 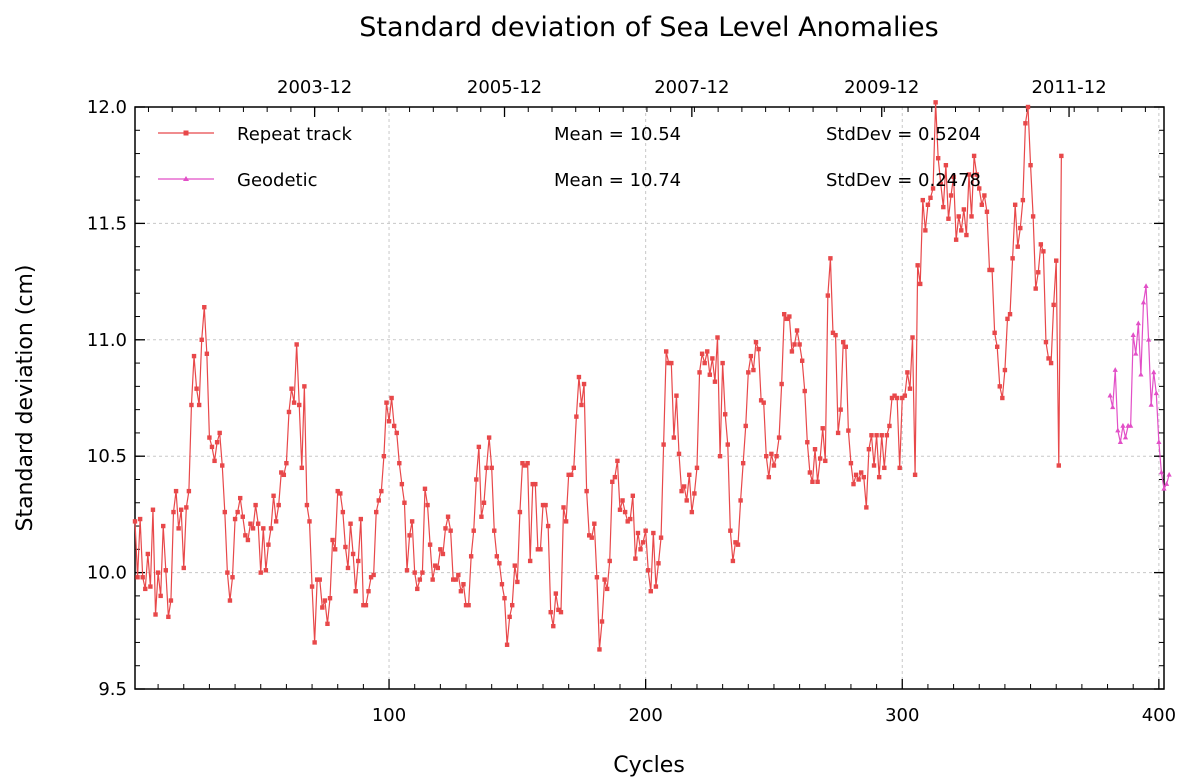 What do you see at coordinates (107, 340) in the screenshot?
I see `y-tick-label: 11.0` at bounding box center [107, 340].